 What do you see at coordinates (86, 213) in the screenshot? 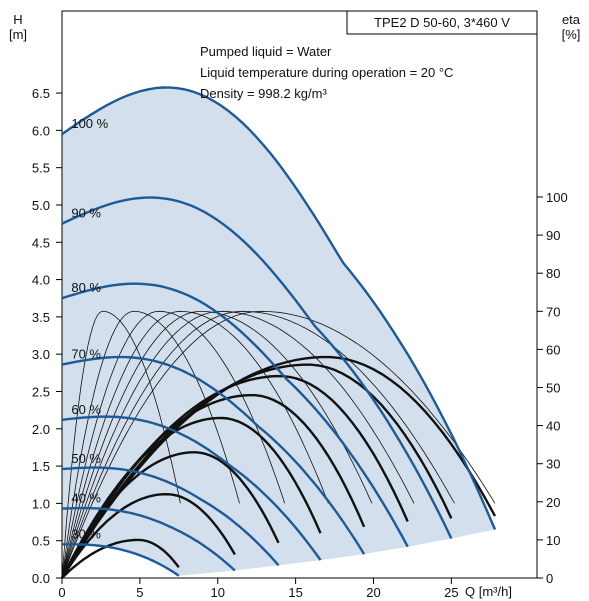
I see `speed-label: 90 %` at bounding box center [86, 213].